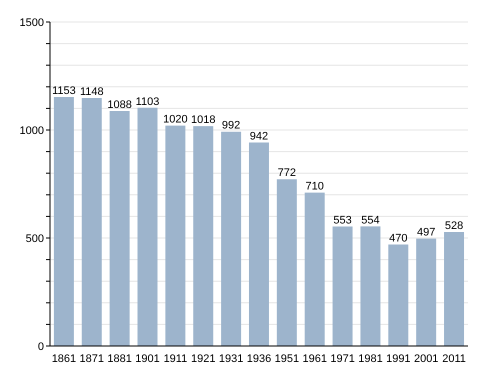 This screenshot has width=488, height=373. Describe the element at coordinates (398, 238) in the screenshot. I see `data-label: 470` at that location.